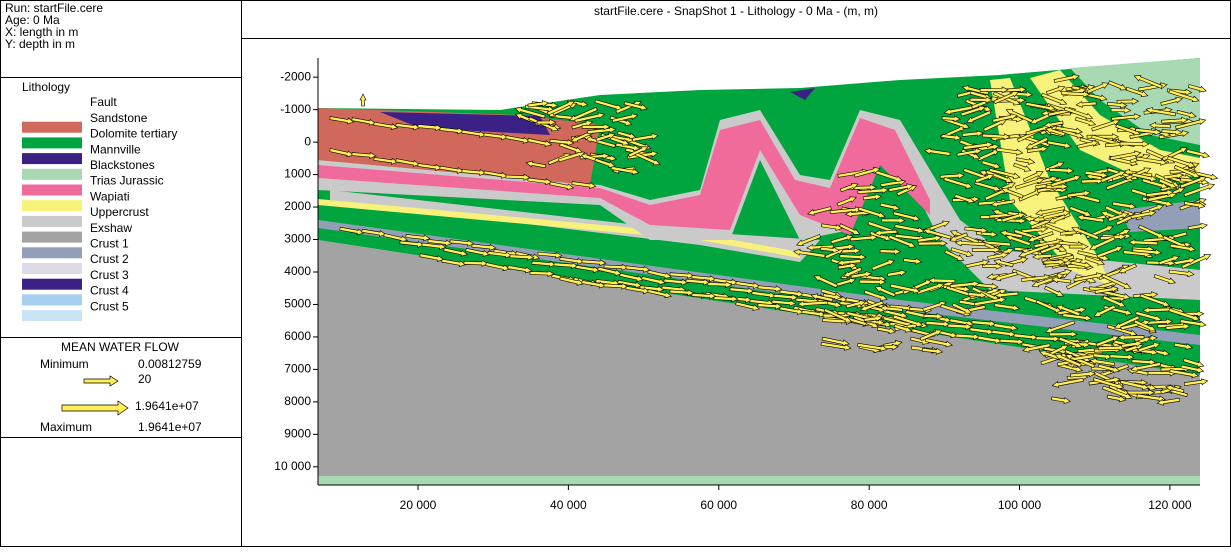 This screenshot has height=552, width=1231. I want to click on flow-max-label: Maximum, so click(66, 427).